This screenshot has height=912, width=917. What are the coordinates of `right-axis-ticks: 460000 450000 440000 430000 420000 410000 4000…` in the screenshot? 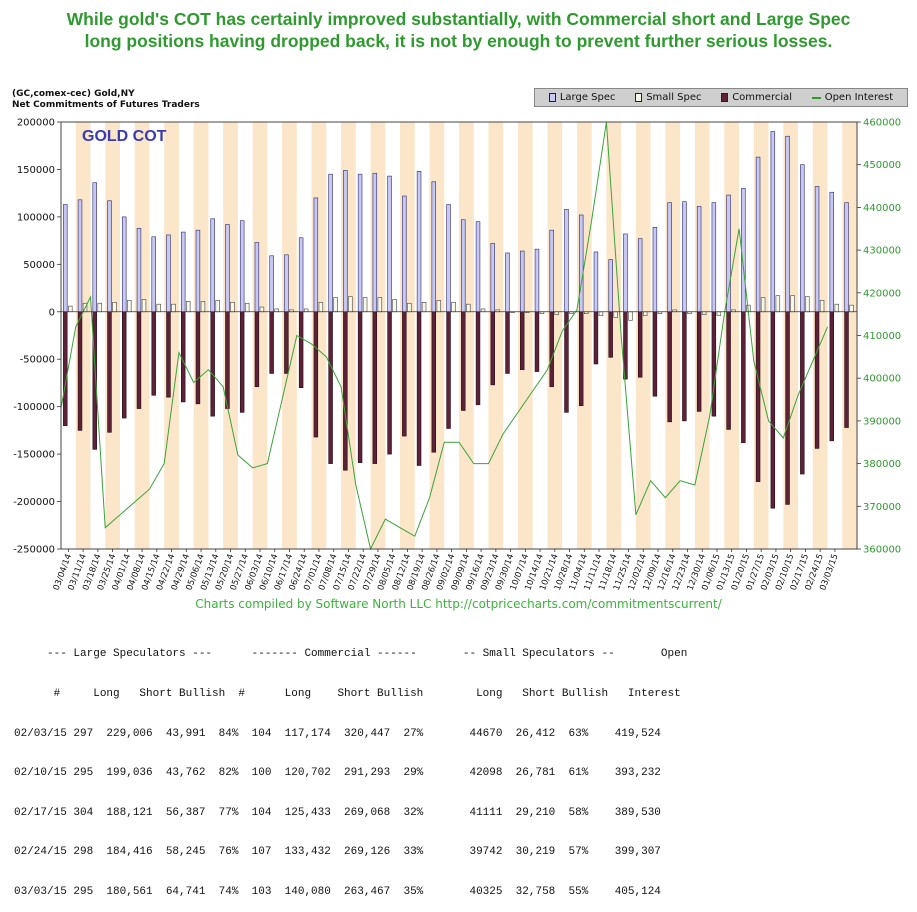 It's located at (879, 337).